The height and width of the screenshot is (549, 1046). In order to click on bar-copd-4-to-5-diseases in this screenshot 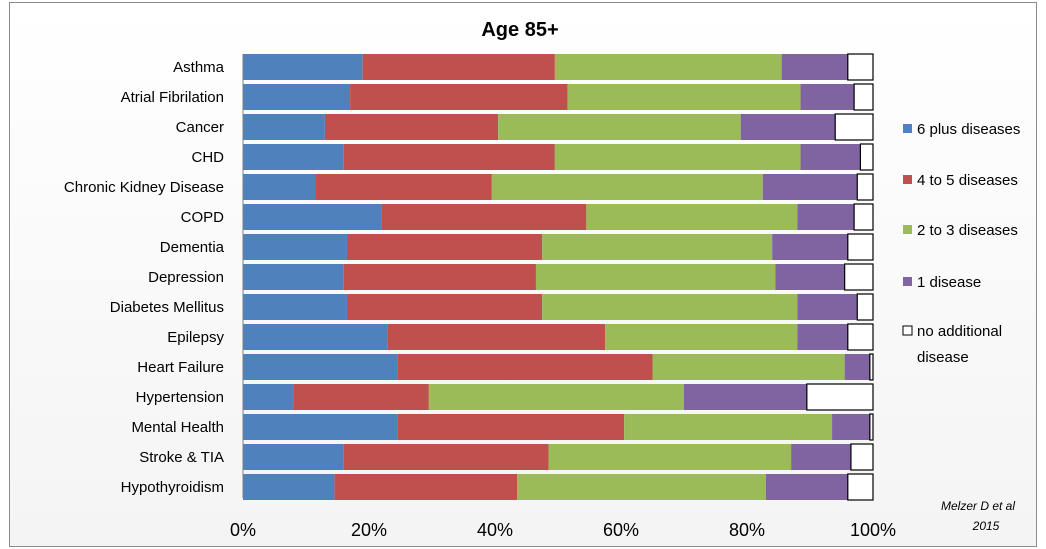, I will do `click(484, 217)`.